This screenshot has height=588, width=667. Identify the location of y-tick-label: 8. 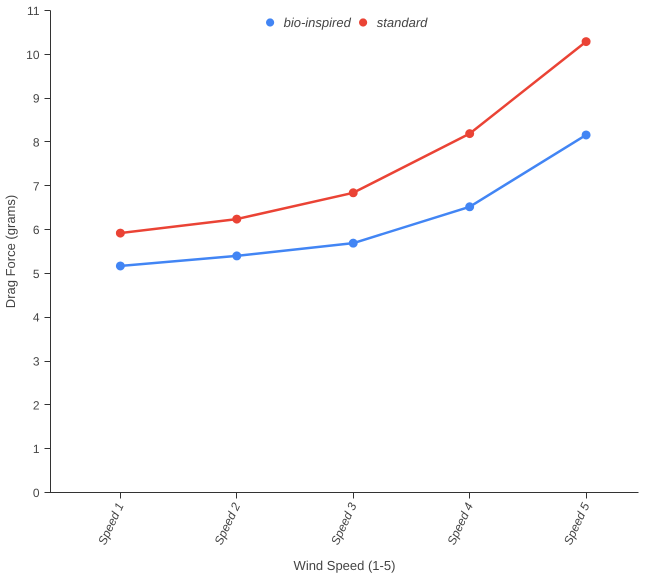
(36, 142).